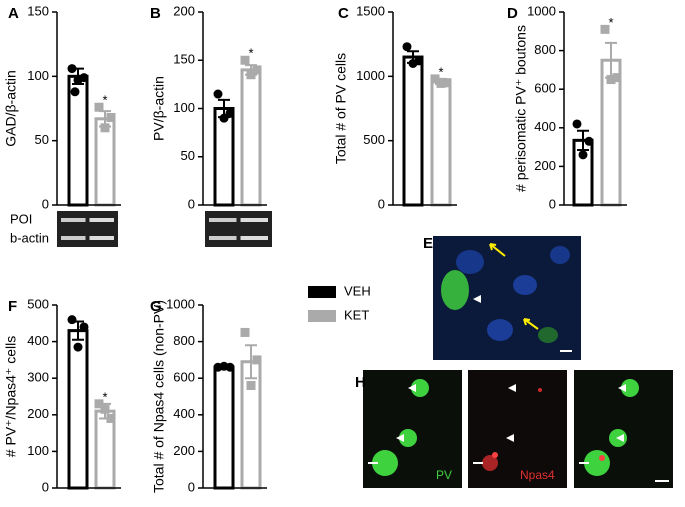 The image size is (685, 507). What do you see at coordinates (12, 306) in the screenshot?
I see `panel-label: F` at bounding box center [12, 306].